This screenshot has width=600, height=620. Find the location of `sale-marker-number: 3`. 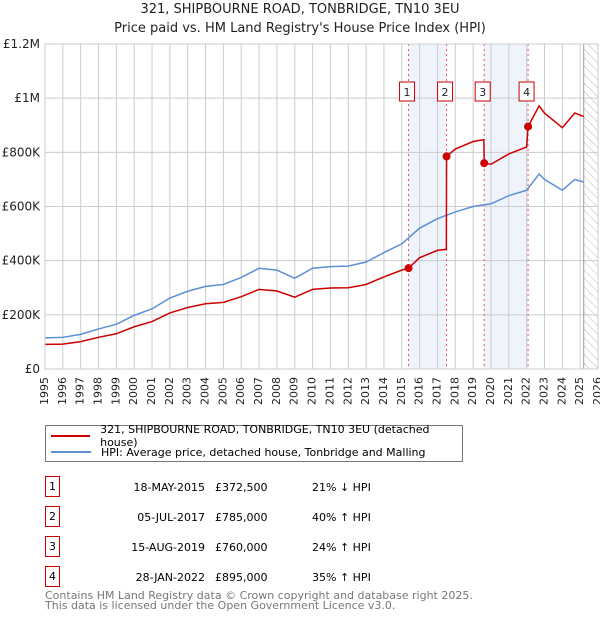

sale-marker-number: 3 is located at coordinates (482, 92).